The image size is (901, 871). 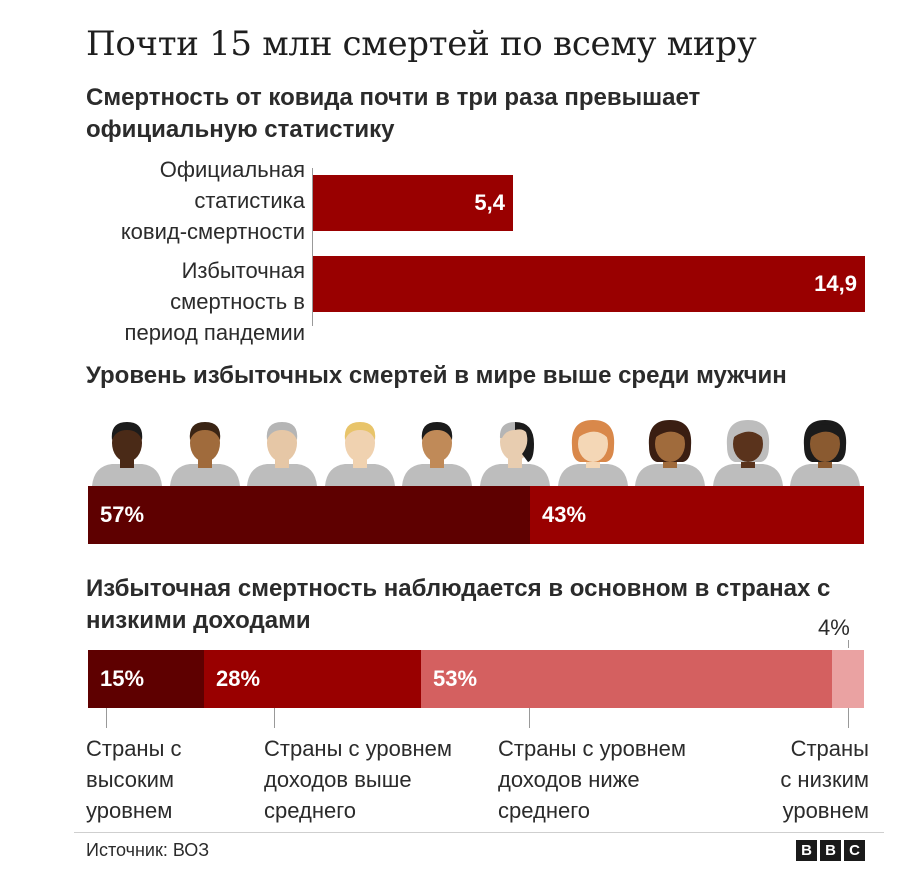 What do you see at coordinates (312, 247) in the screenshot?
I see `bar-axis` at bounding box center [312, 247].